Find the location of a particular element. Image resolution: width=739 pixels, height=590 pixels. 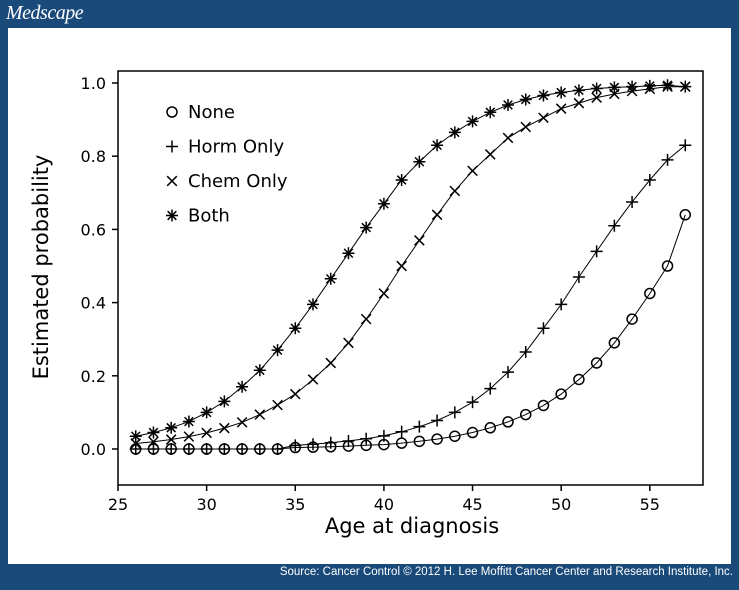

y-tick-label: 1.0 is located at coordinates (93, 83).